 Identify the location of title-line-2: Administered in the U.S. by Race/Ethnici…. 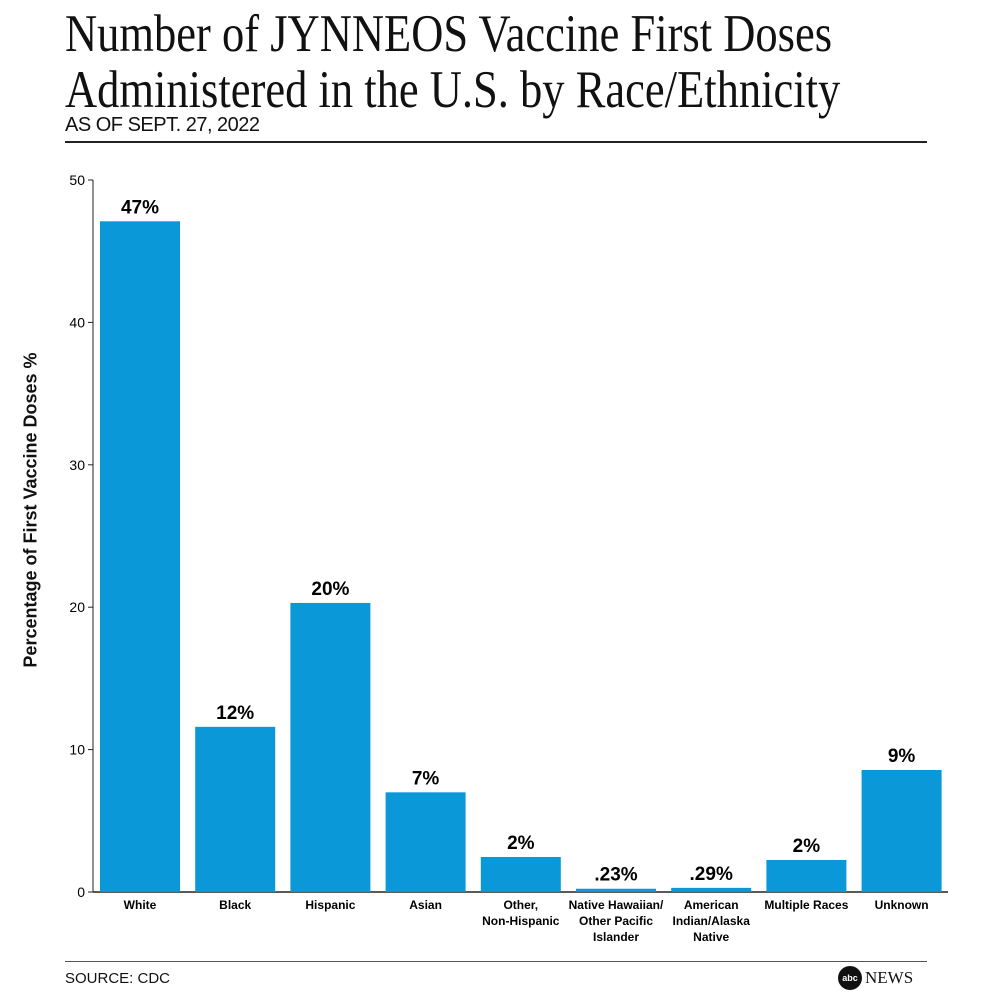
(453, 90).